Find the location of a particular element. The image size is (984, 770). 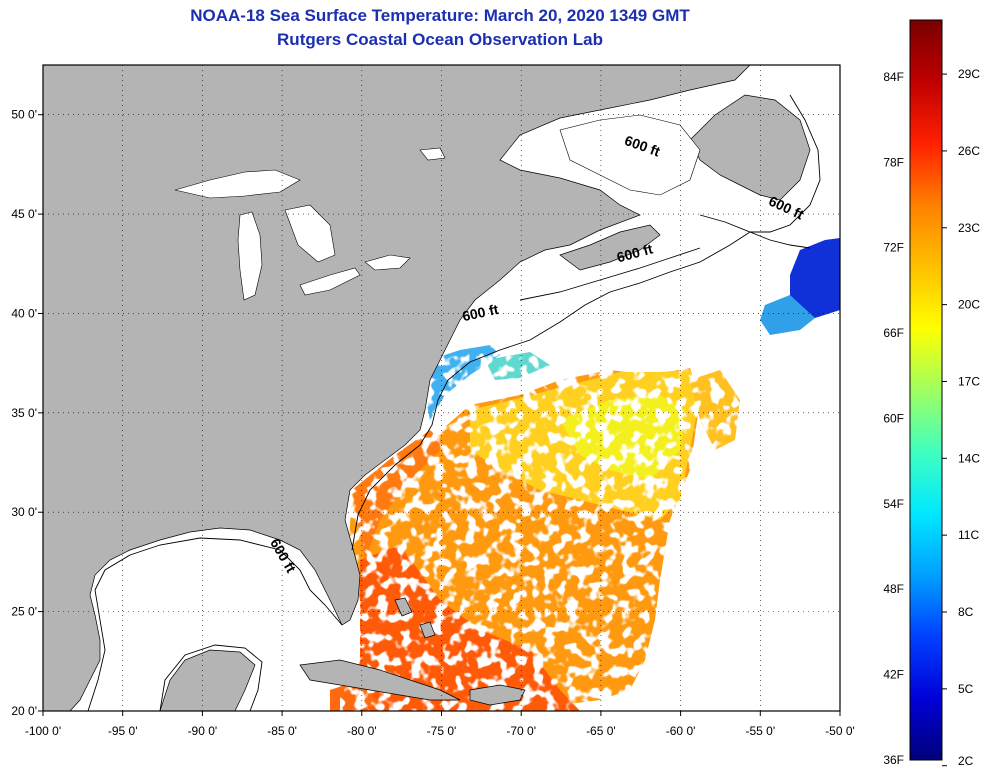

lat-tick-label: 50 0' is located at coordinates (24, 115).